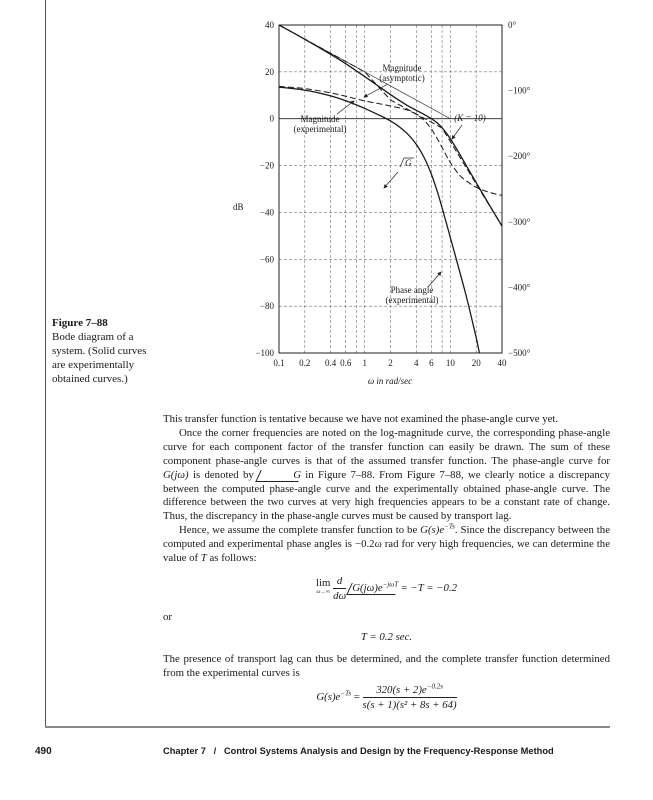 The image size is (653, 800). What do you see at coordinates (432, 530) in the screenshot?
I see `math-gs: G(s)e` at bounding box center [432, 530].